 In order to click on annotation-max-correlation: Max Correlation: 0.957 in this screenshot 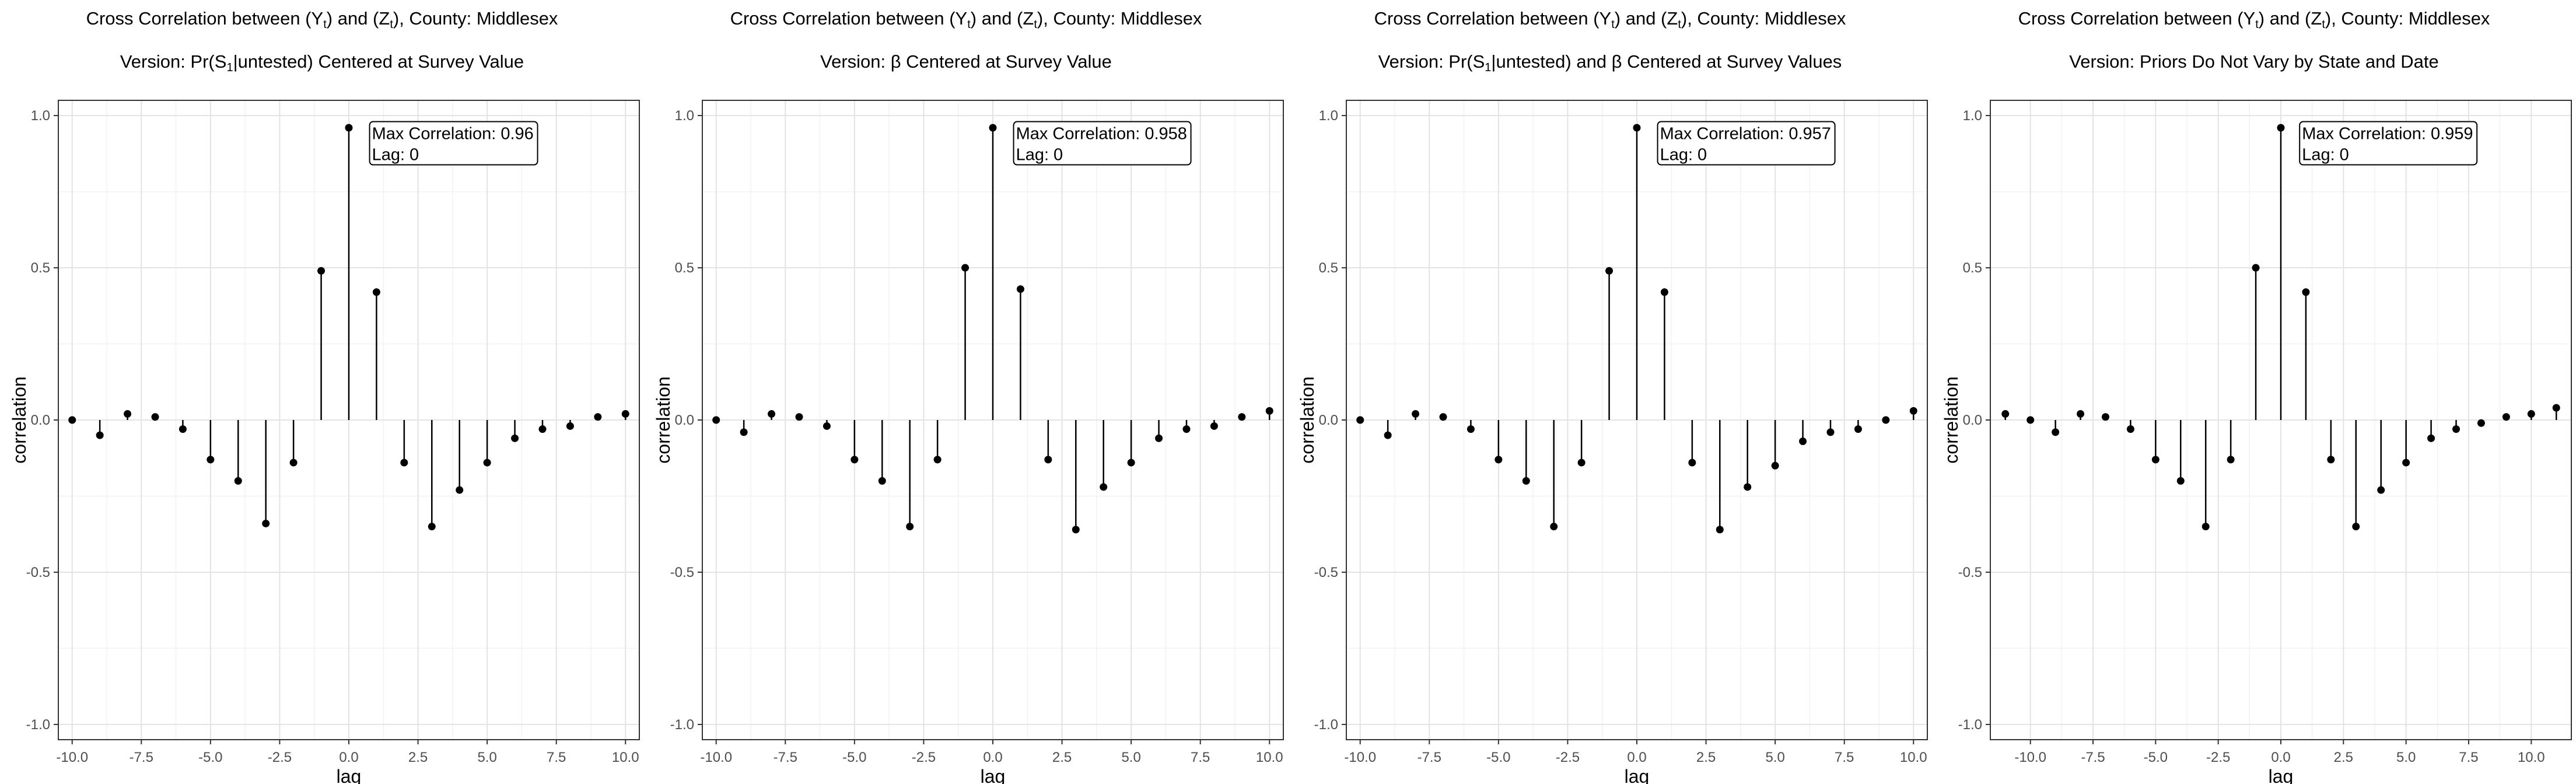, I will do `click(1745, 134)`.